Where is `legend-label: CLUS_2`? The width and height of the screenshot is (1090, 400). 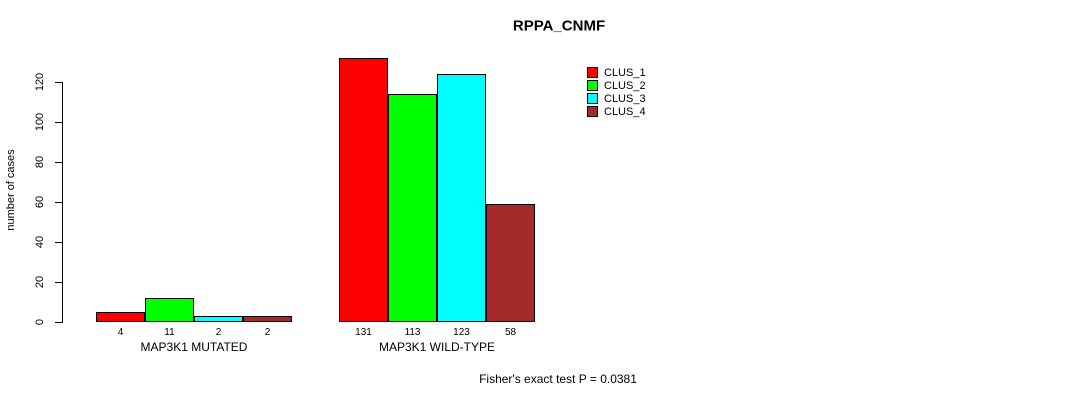 legend-label: CLUS_2 is located at coordinates (625, 85).